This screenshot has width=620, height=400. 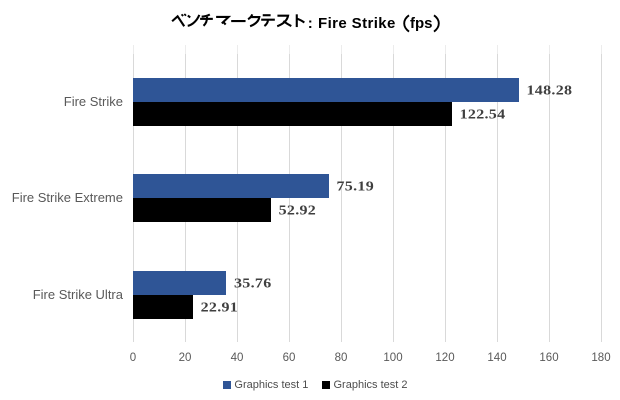 I want to click on svg-text: Fire Strike, so click(x=357, y=23).